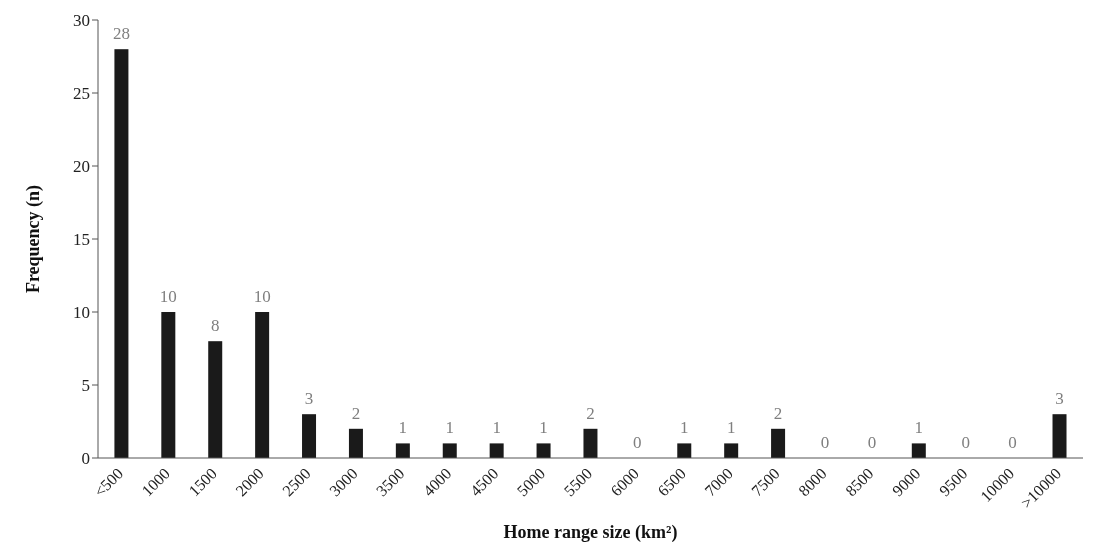  What do you see at coordinates (108, 482) in the screenshot?
I see `x-tick-label: <500` at bounding box center [108, 482].